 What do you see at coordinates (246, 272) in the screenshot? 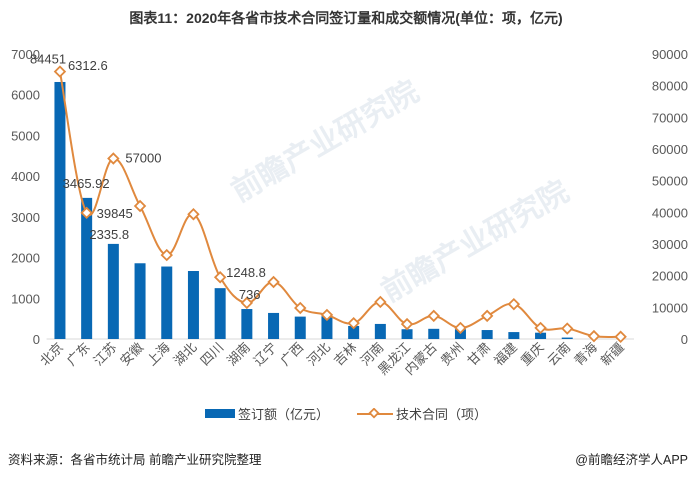
I see `bar-data-label: 1248.8` at bounding box center [246, 272].